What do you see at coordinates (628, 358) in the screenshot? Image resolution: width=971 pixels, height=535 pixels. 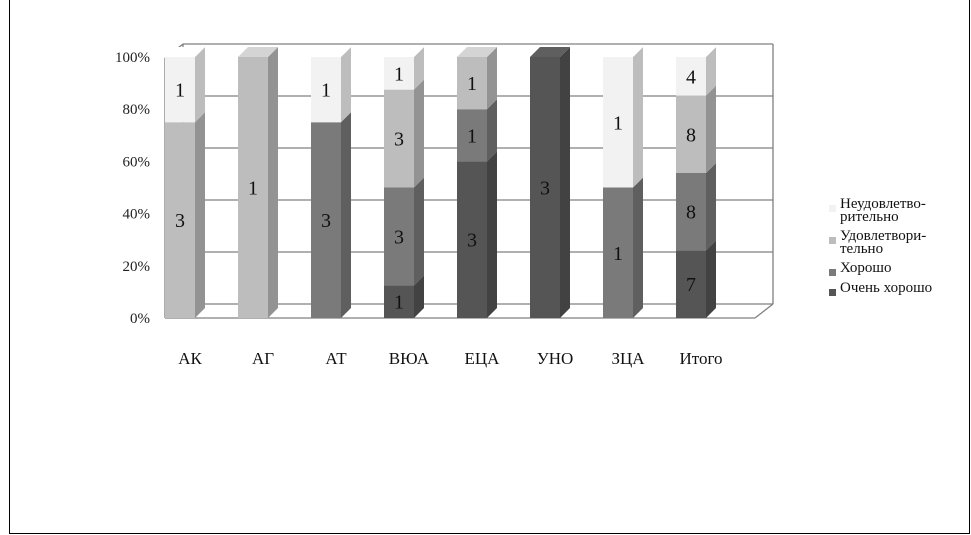 I see `x-tick-label: ЗЦА` at bounding box center [628, 358].